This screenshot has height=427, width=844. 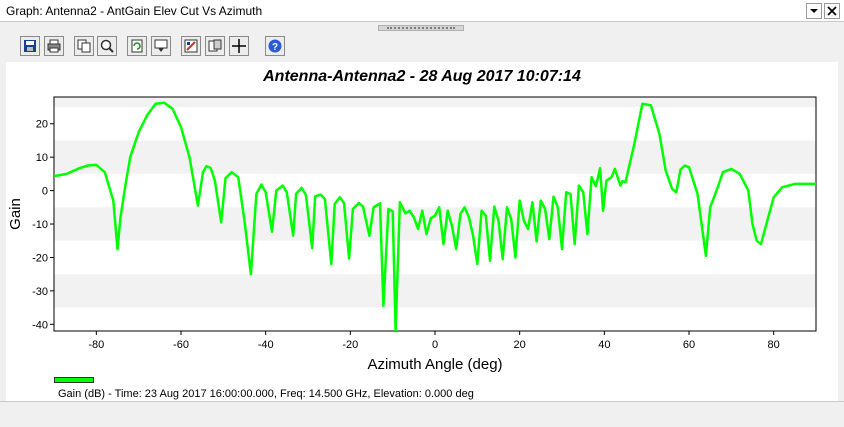 I want to click on copy-icon, so click(x=84, y=46).